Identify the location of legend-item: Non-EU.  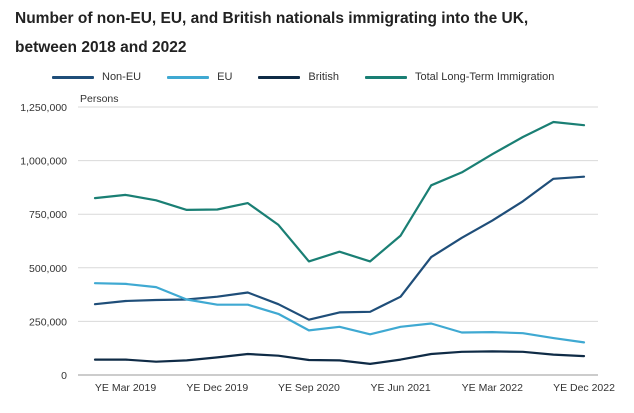
(96, 77).